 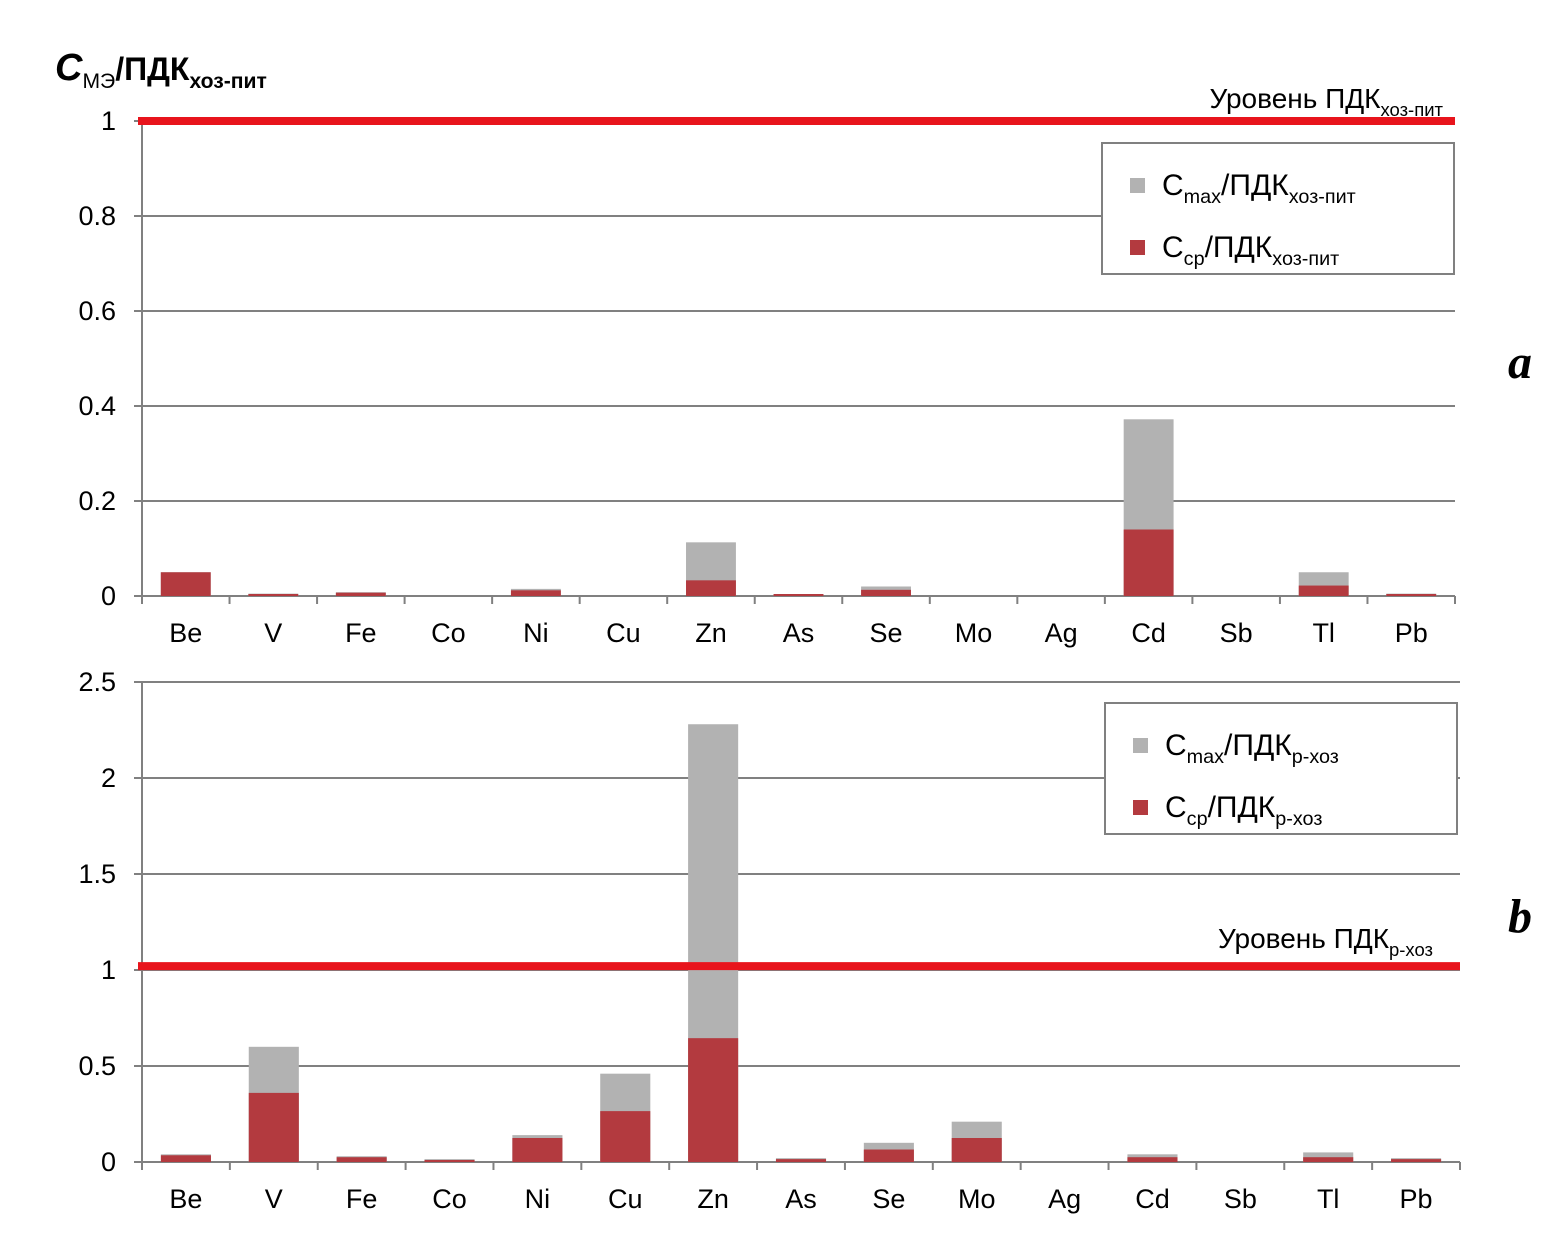 What do you see at coordinates (97, 406) in the screenshot?
I see `y-tick-label: 0.4` at bounding box center [97, 406].